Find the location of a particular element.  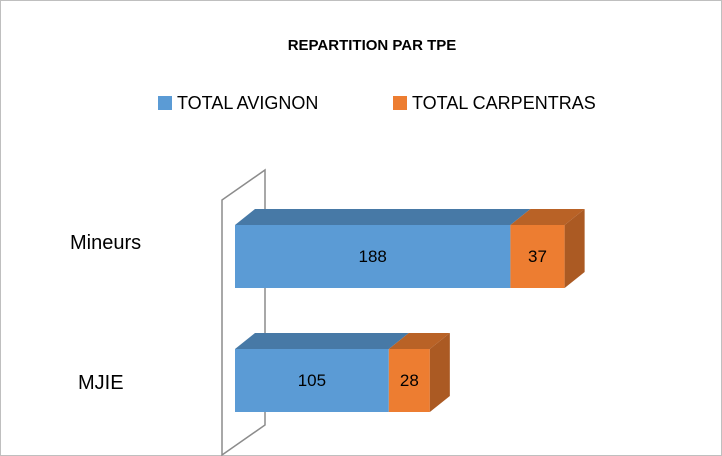

data-label: 37 is located at coordinates (537, 256).